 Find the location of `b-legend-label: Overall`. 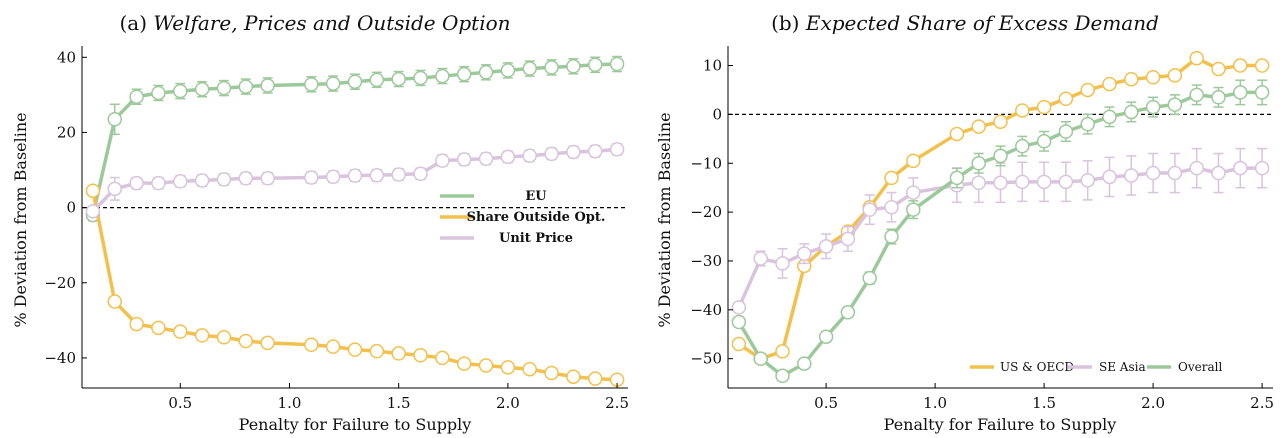

b-legend-label: Overall is located at coordinates (1200, 367).